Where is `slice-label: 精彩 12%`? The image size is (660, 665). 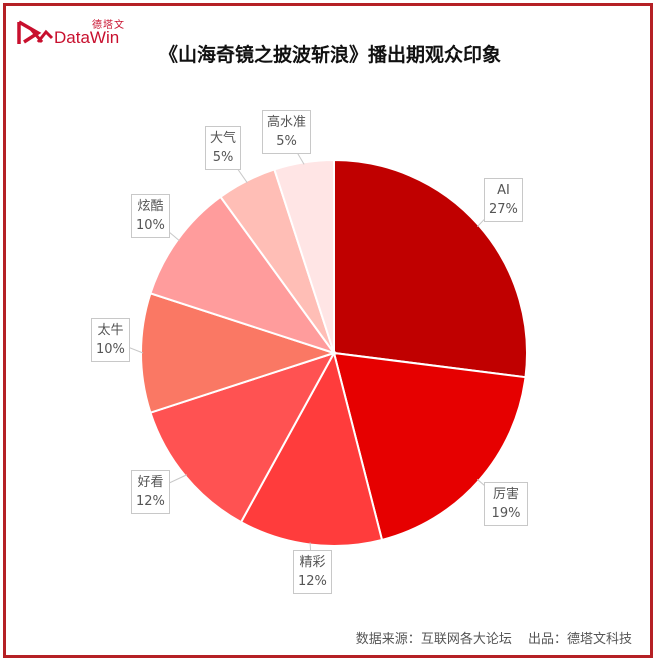 slice-label: 精彩 12% is located at coordinates (312, 572).